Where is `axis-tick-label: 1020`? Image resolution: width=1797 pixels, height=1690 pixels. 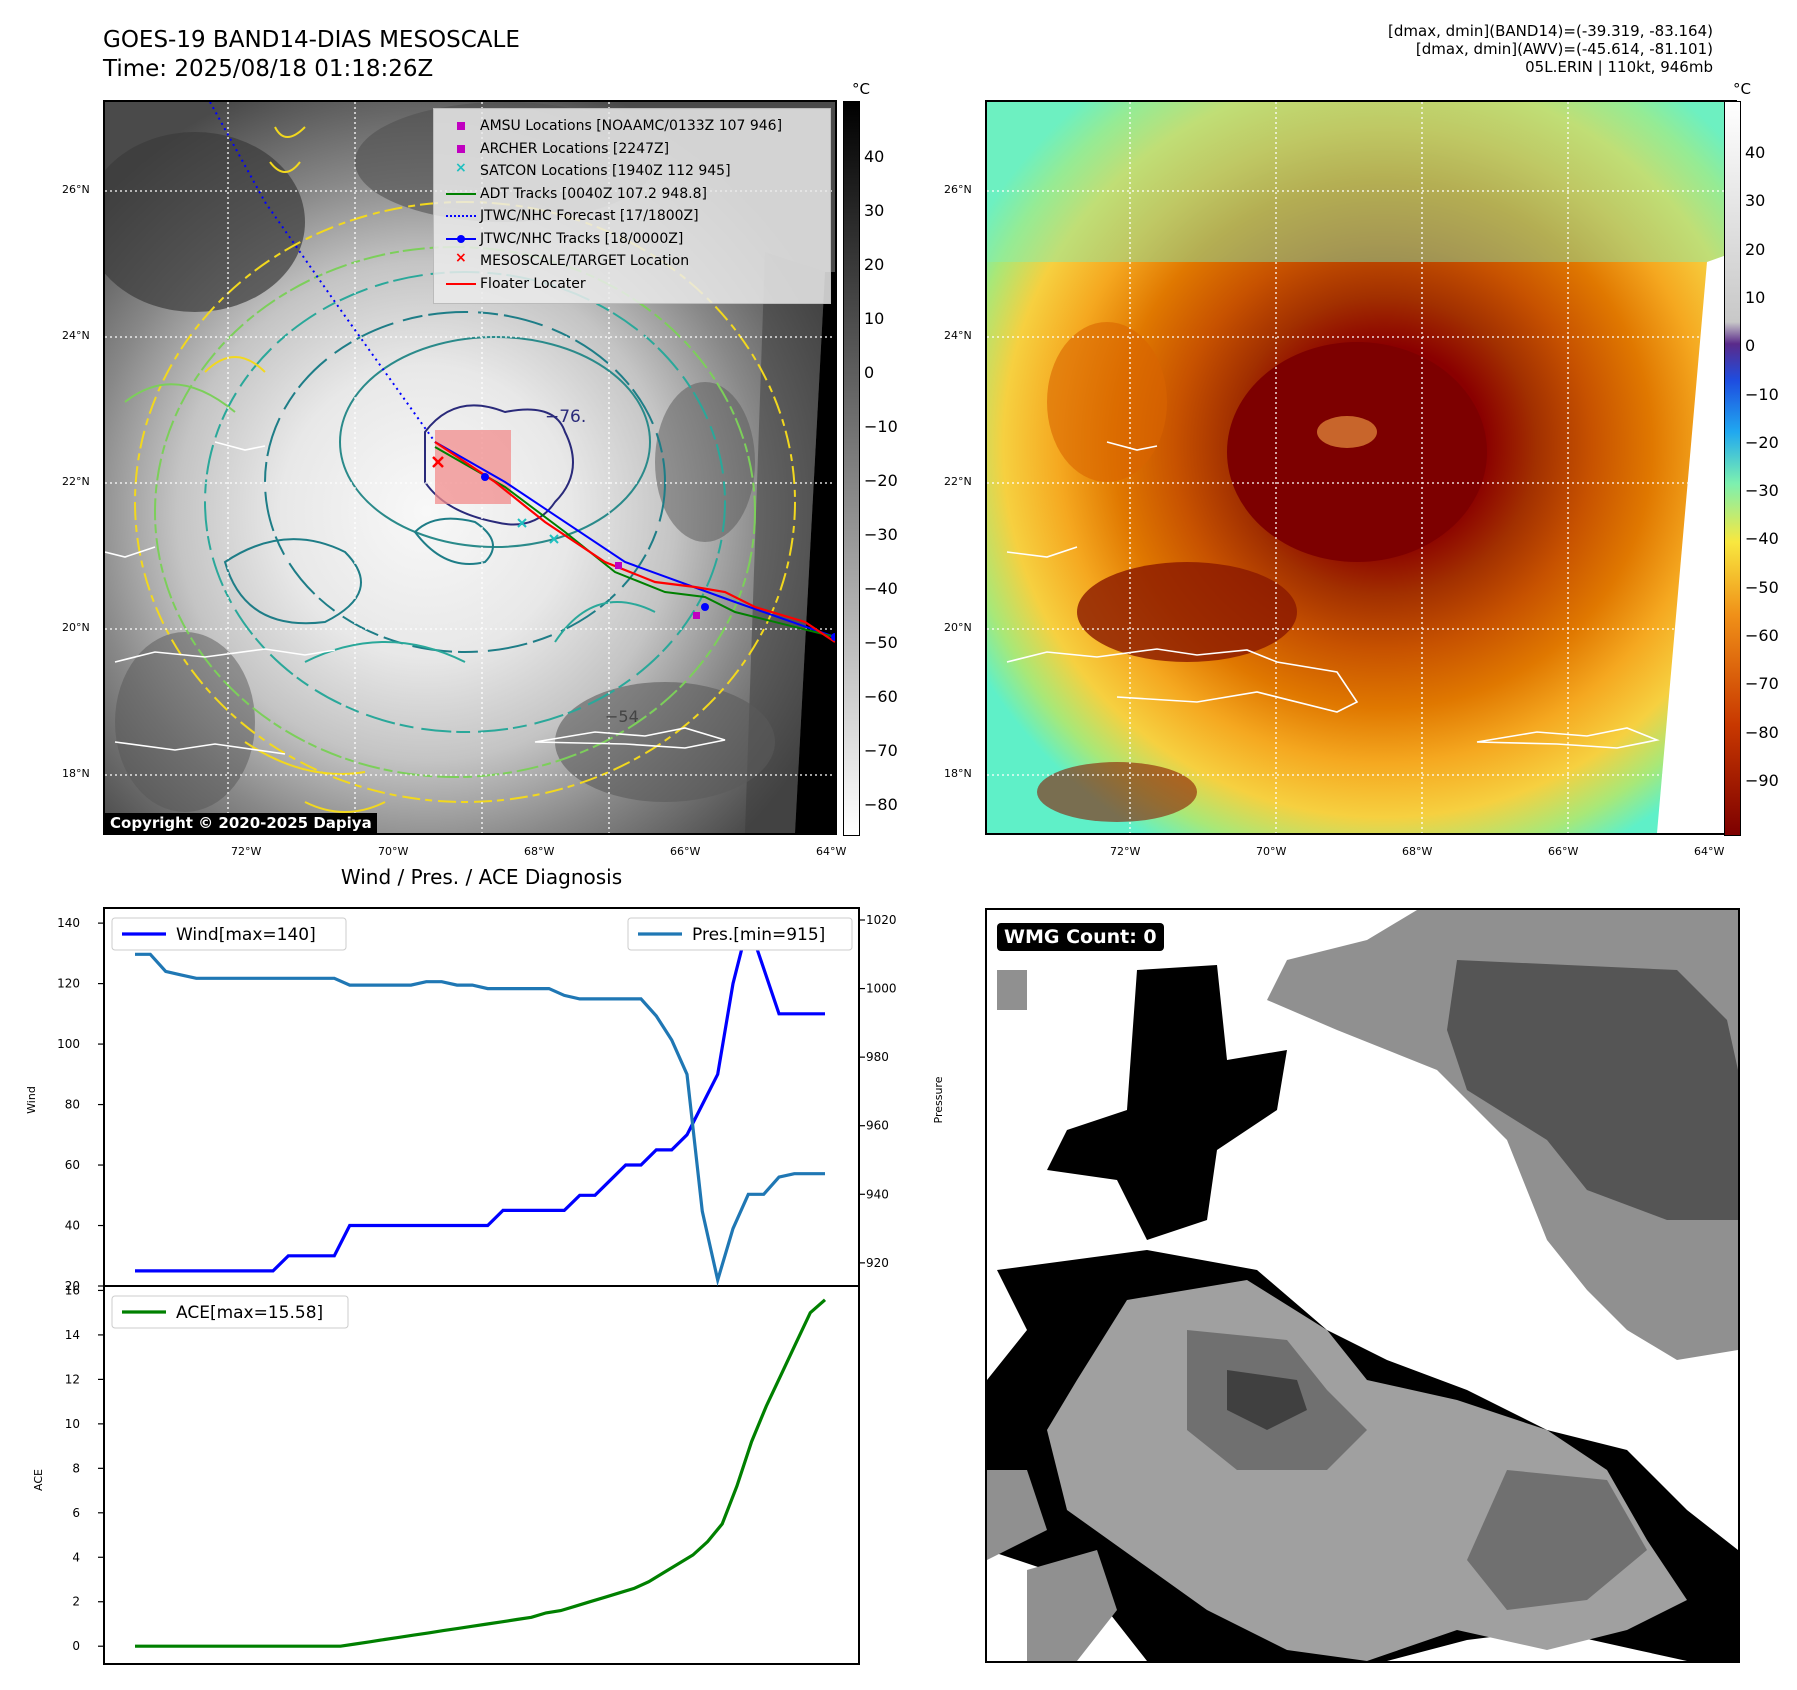
axis-tick-label: 1020 is located at coordinates (881, 920).